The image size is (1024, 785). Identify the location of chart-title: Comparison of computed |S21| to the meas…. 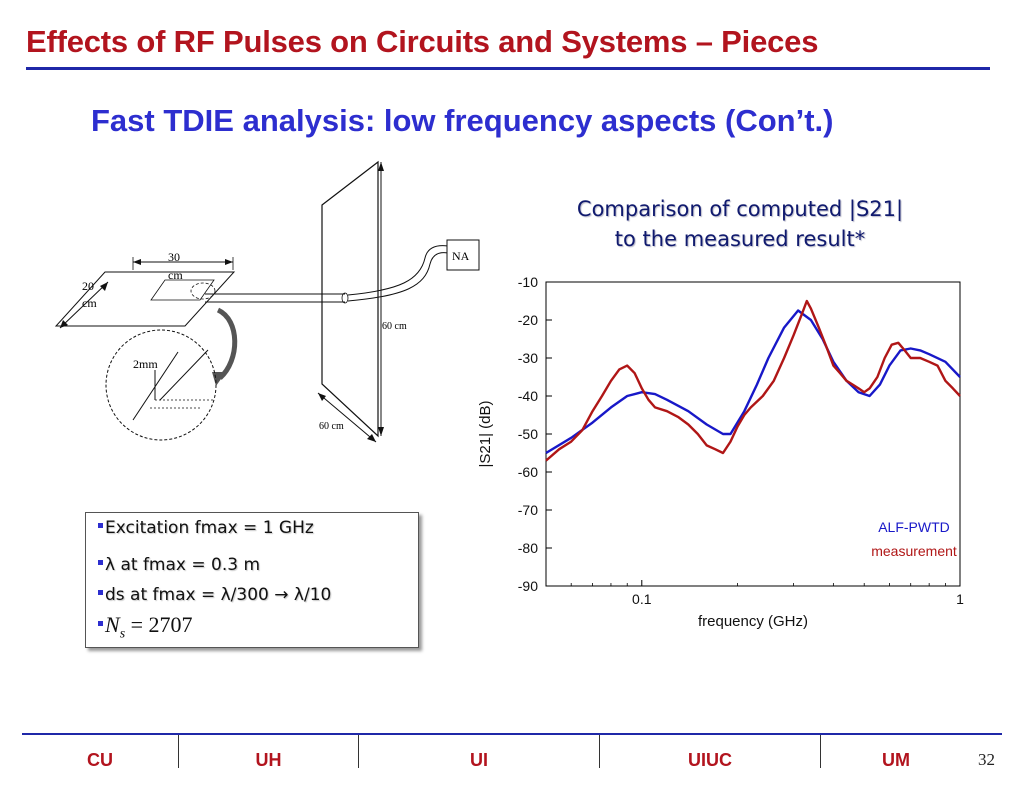
(740, 224).